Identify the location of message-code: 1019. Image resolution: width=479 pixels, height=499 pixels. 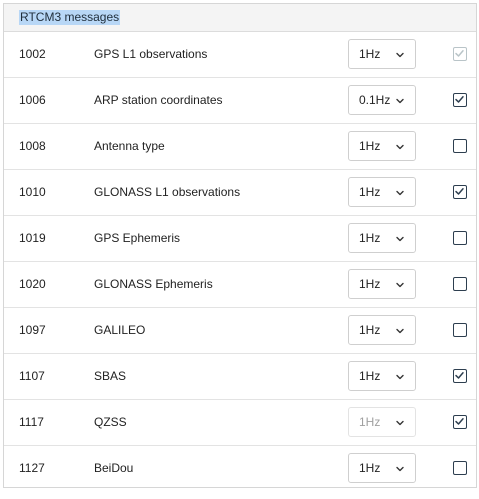
(32, 238).